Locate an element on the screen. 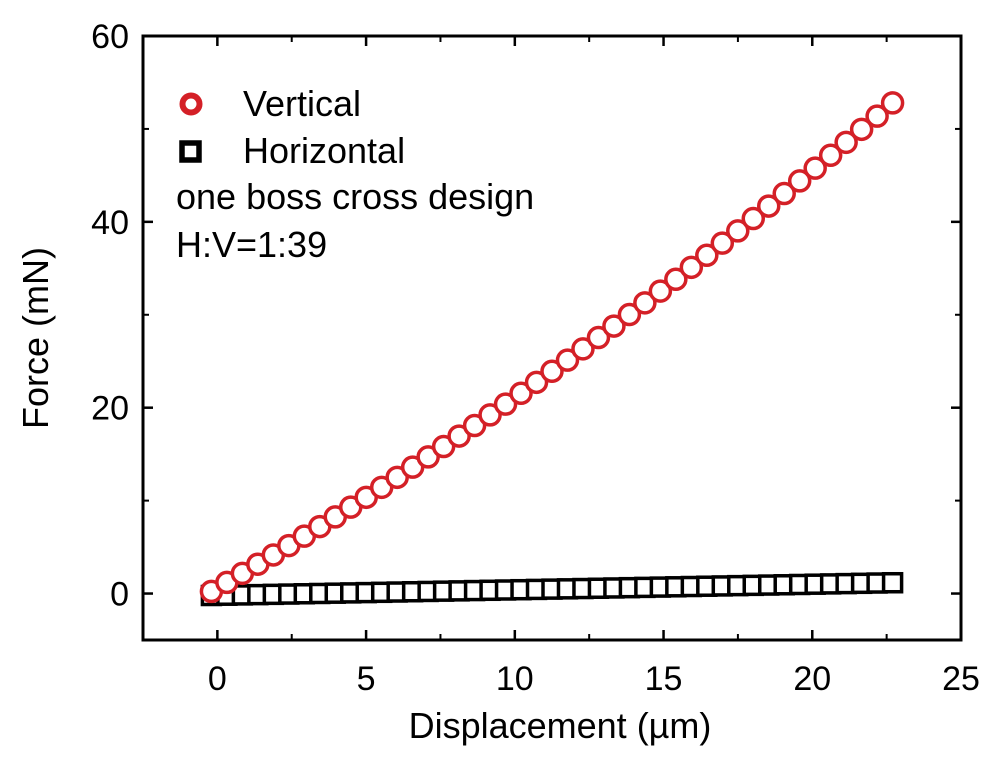 This screenshot has height=759, width=1000. x-tick-label: 0 is located at coordinates (217, 679).